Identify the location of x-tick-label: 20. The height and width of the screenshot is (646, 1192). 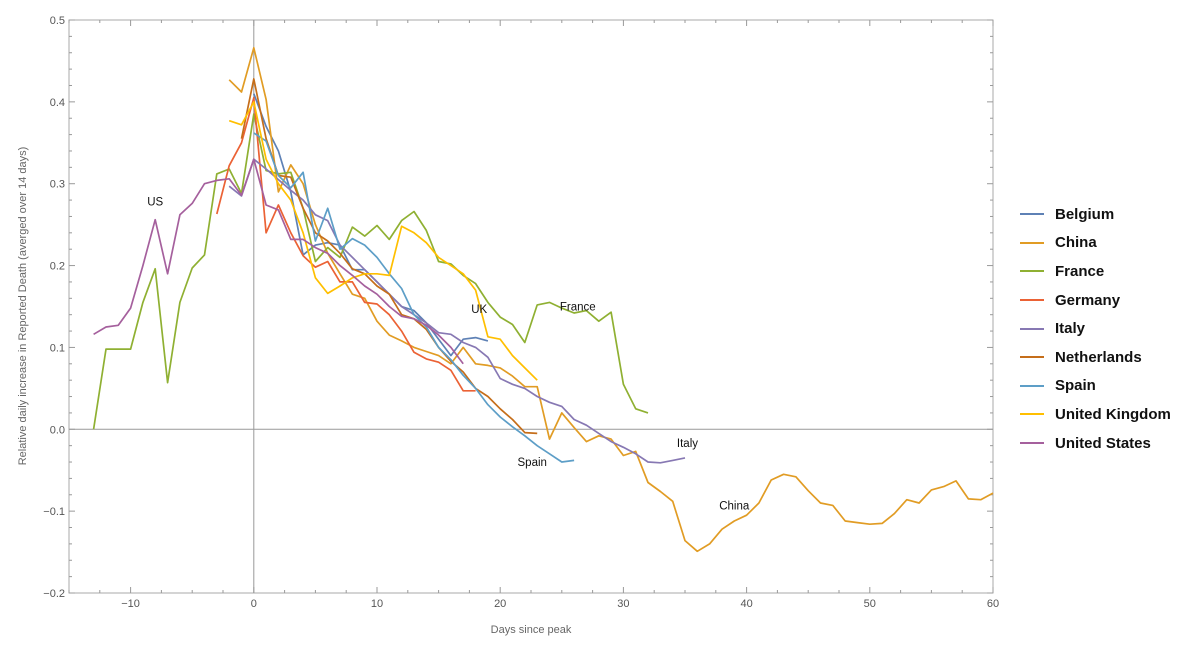
(500, 604).